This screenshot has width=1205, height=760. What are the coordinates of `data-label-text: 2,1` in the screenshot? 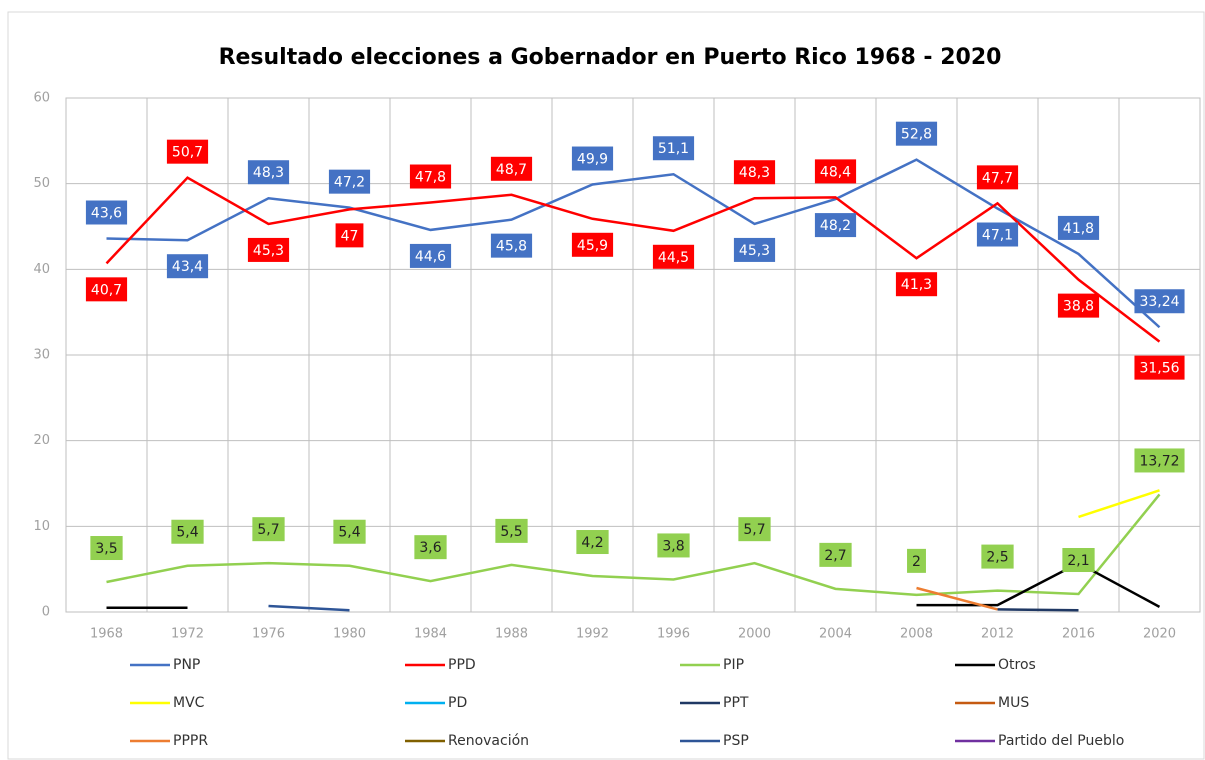 It's located at (1078, 561).